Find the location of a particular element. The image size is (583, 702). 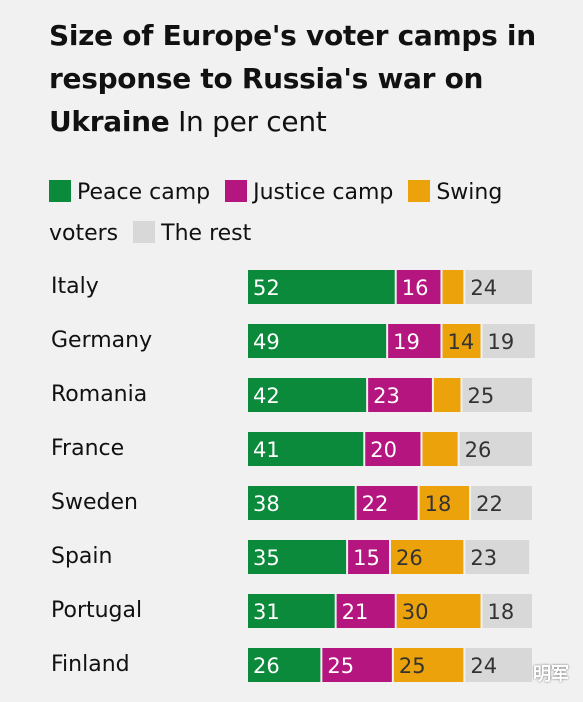

category-label: France is located at coordinates (88, 448).